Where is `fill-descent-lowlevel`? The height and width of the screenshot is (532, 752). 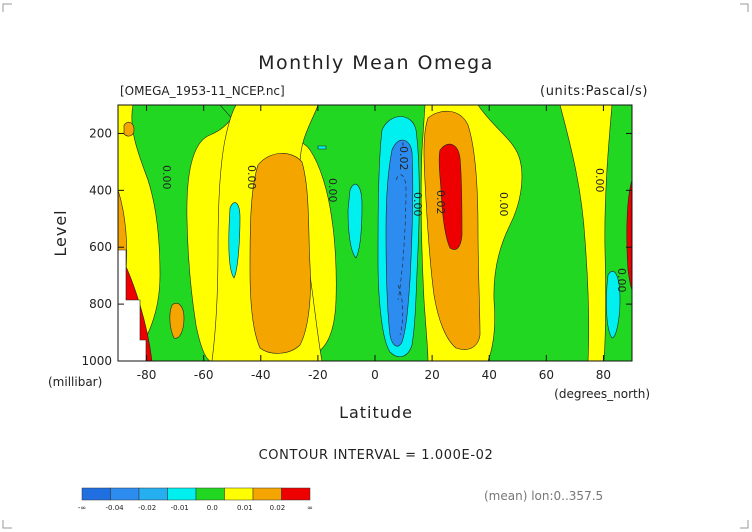
fill-descent-lowlevel is located at coordinates (129, 129).